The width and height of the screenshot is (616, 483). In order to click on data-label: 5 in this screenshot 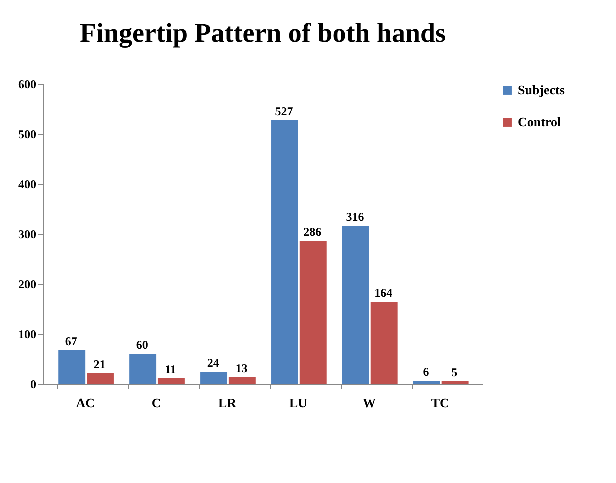, I will do `click(455, 373)`.